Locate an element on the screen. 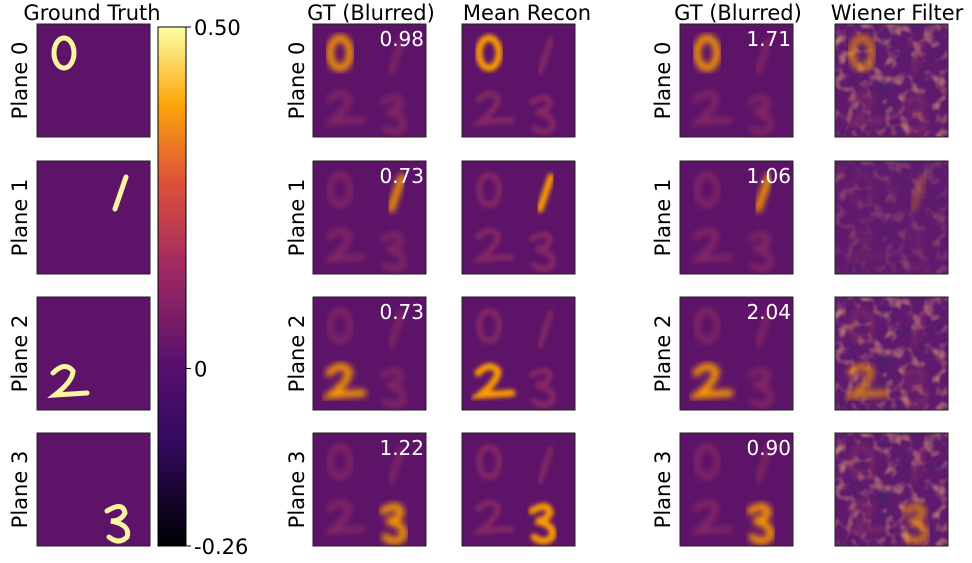  colorbar-tick-label: -0.26 is located at coordinates (221, 547).